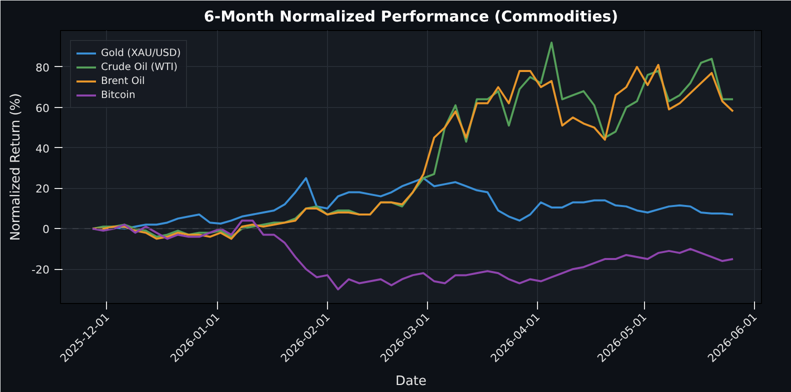 The image size is (791, 392). Describe the element at coordinates (411, 17) in the screenshot. I see `chart-title: 6-Month Normalized Performance (Commodities)` at that location.